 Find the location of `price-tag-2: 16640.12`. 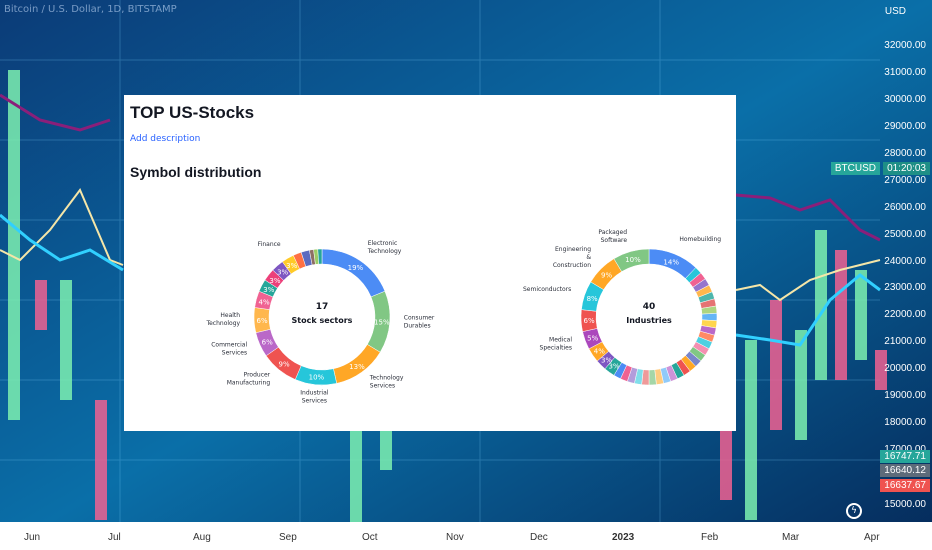

price-tag-2: 16640.12 is located at coordinates (905, 470).